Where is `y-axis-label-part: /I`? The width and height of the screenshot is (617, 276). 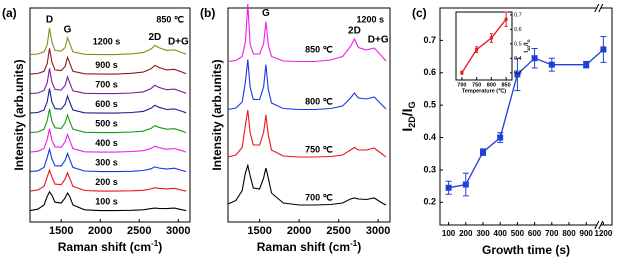
y-axis-label-part: /I is located at coordinates (527, 44).